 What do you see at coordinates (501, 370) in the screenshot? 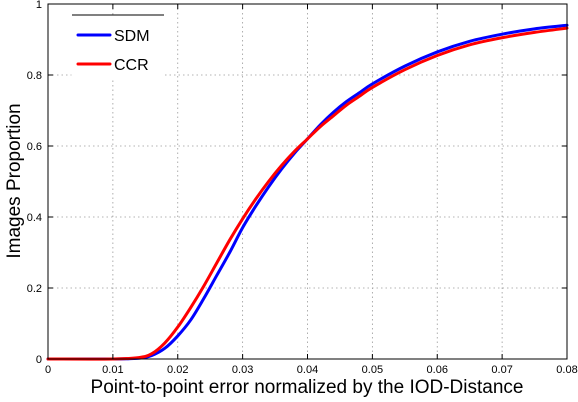
I see `x-tick-label: 0.07` at bounding box center [501, 370].